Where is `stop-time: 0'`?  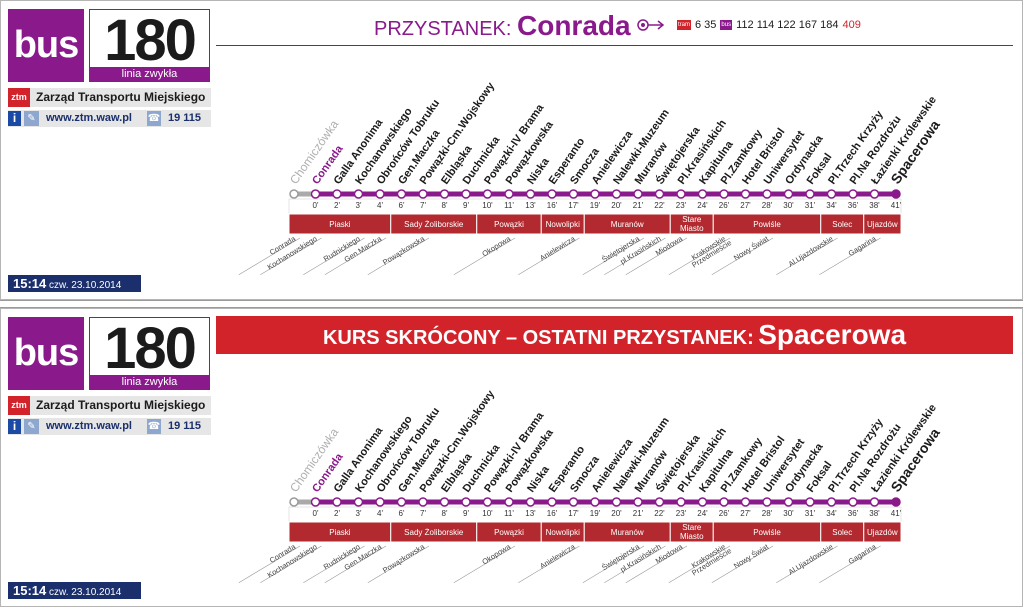 stop-time: 0' is located at coordinates (316, 513).